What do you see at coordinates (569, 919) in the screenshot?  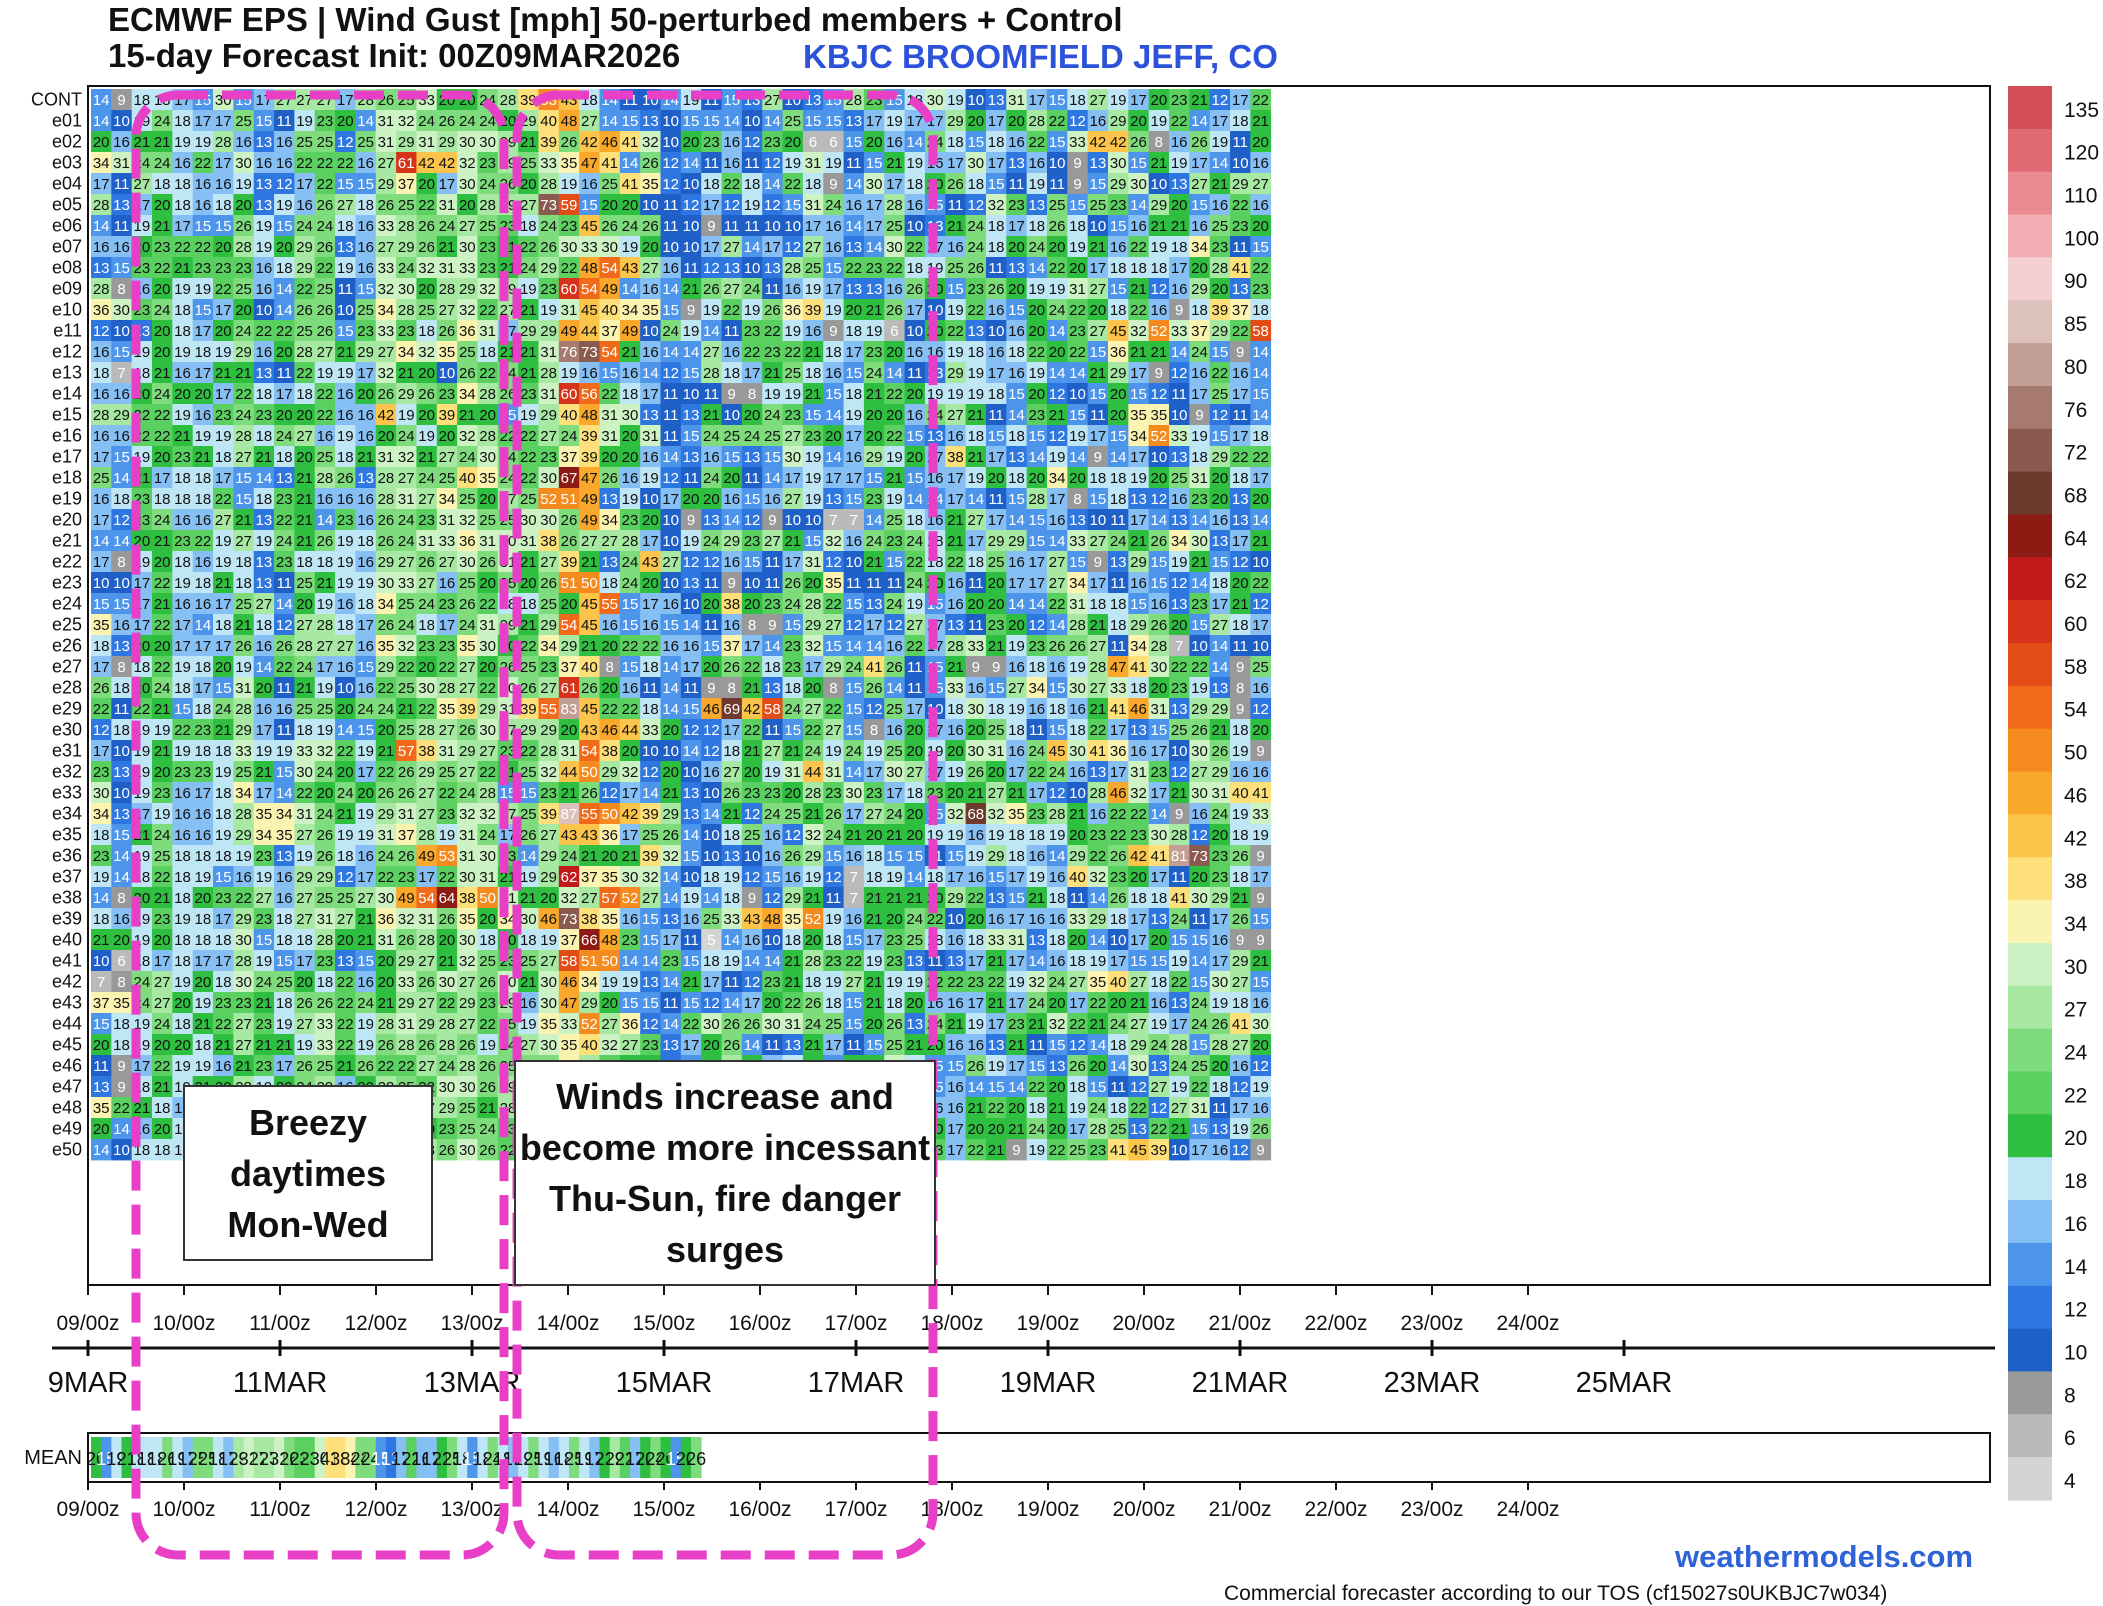 I see `cell-value: 73` at bounding box center [569, 919].